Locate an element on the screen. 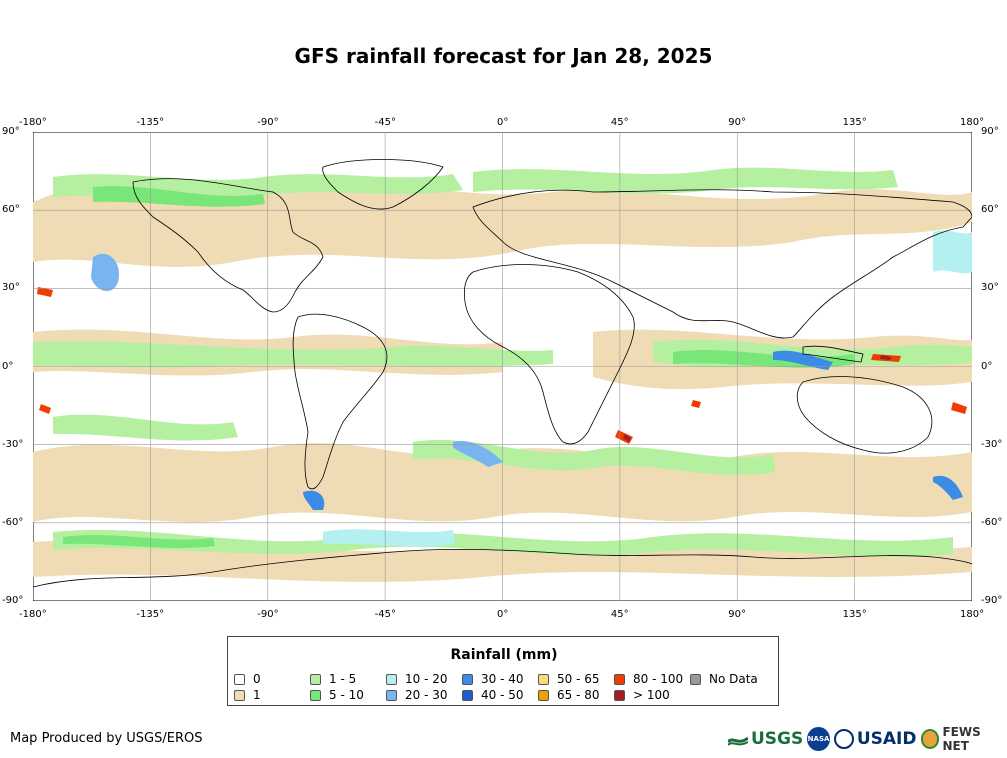 The height and width of the screenshot is (758, 1007). lat-tick-right: -60° is located at coordinates (992, 522).